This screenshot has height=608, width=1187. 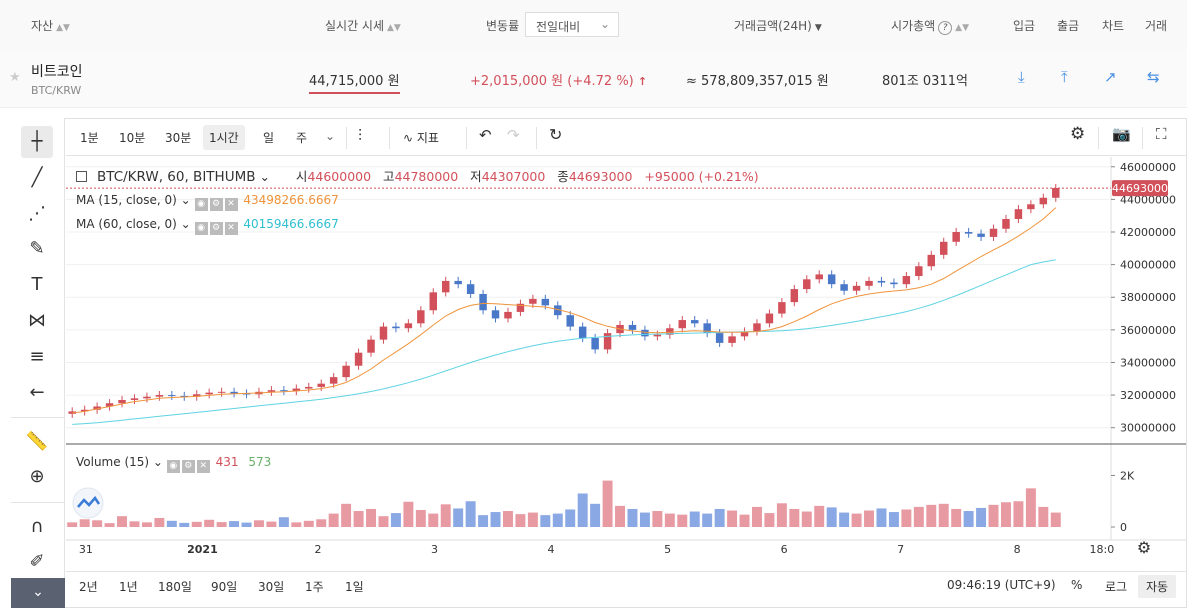 What do you see at coordinates (50, 26) in the screenshot?
I see `column-asset: 자산 ▲▼` at bounding box center [50, 26].